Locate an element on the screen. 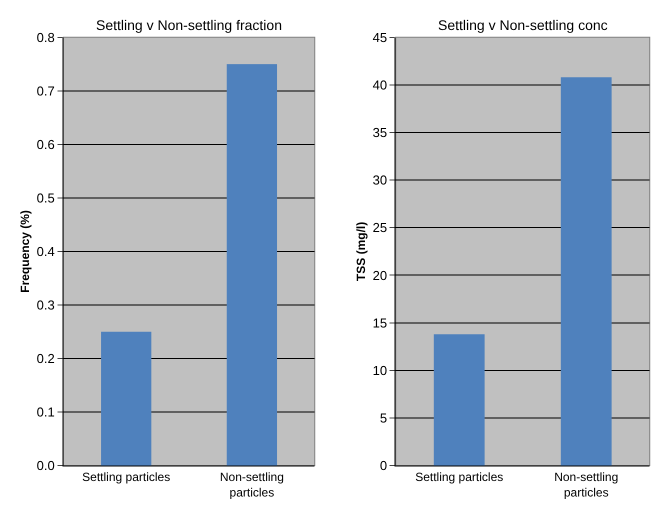 The image size is (653, 520). y-axis-title: Frequency (%) is located at coordinates (25, 251).